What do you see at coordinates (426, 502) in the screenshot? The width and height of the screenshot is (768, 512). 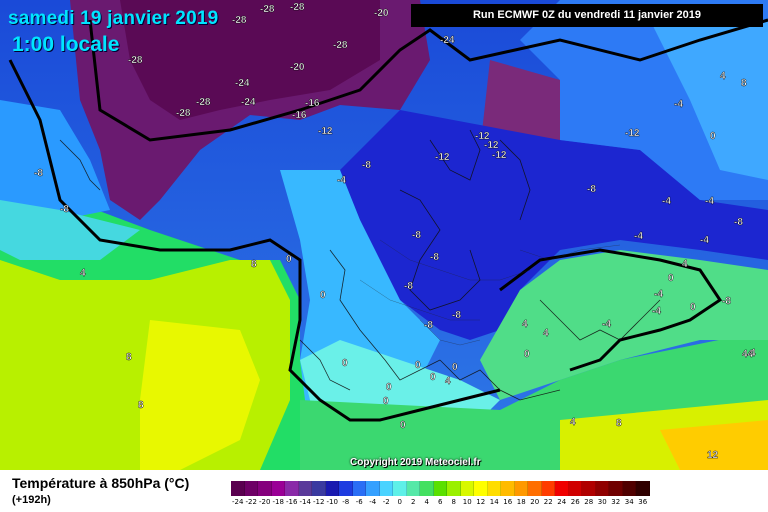 I see `scale-label: 4` at bounding box center [426, 502].